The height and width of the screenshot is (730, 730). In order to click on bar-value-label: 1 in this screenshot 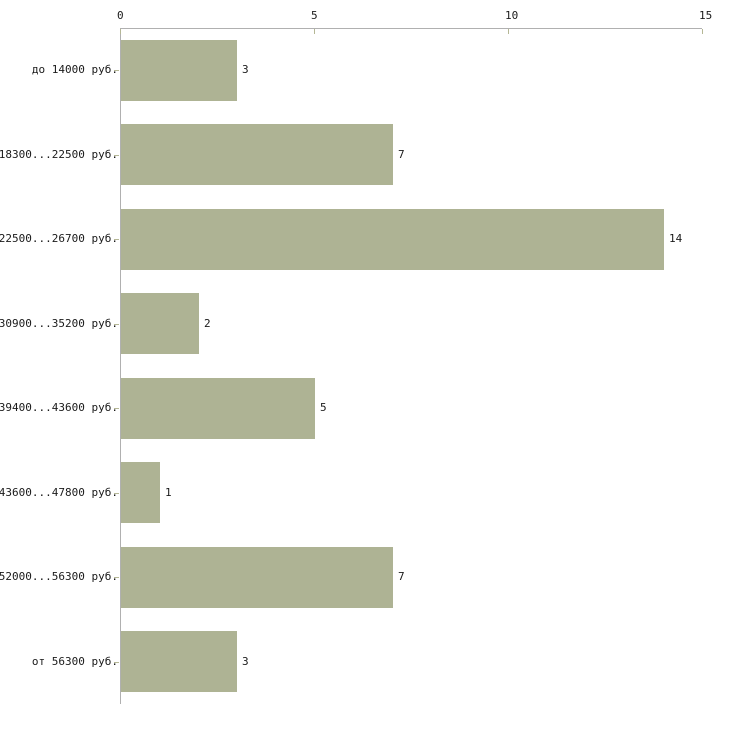, I will do `click(168, 492)`.